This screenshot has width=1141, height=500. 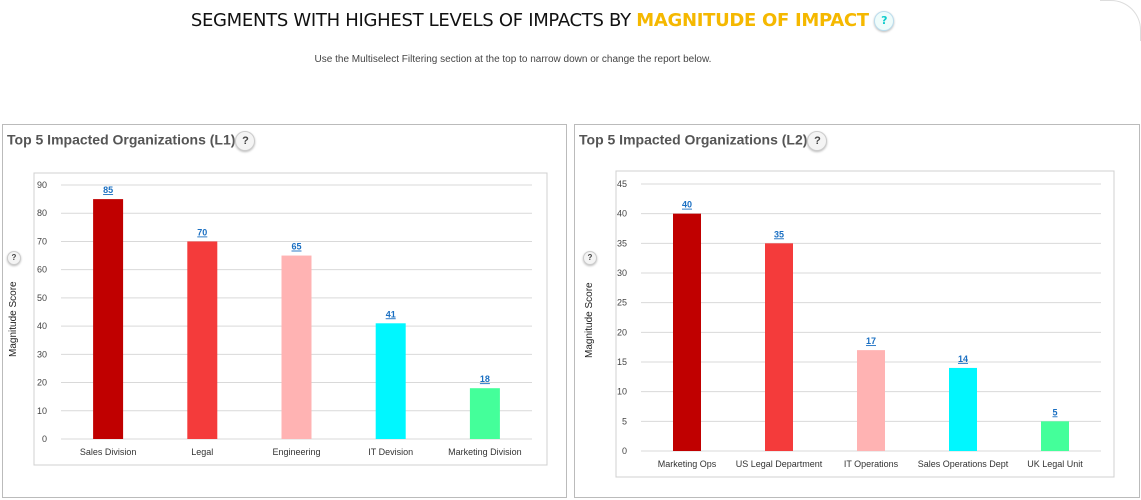 I want to click on chart-title-text: Top 5 Impacted Organizations (L1), so click(x=121, y=139).